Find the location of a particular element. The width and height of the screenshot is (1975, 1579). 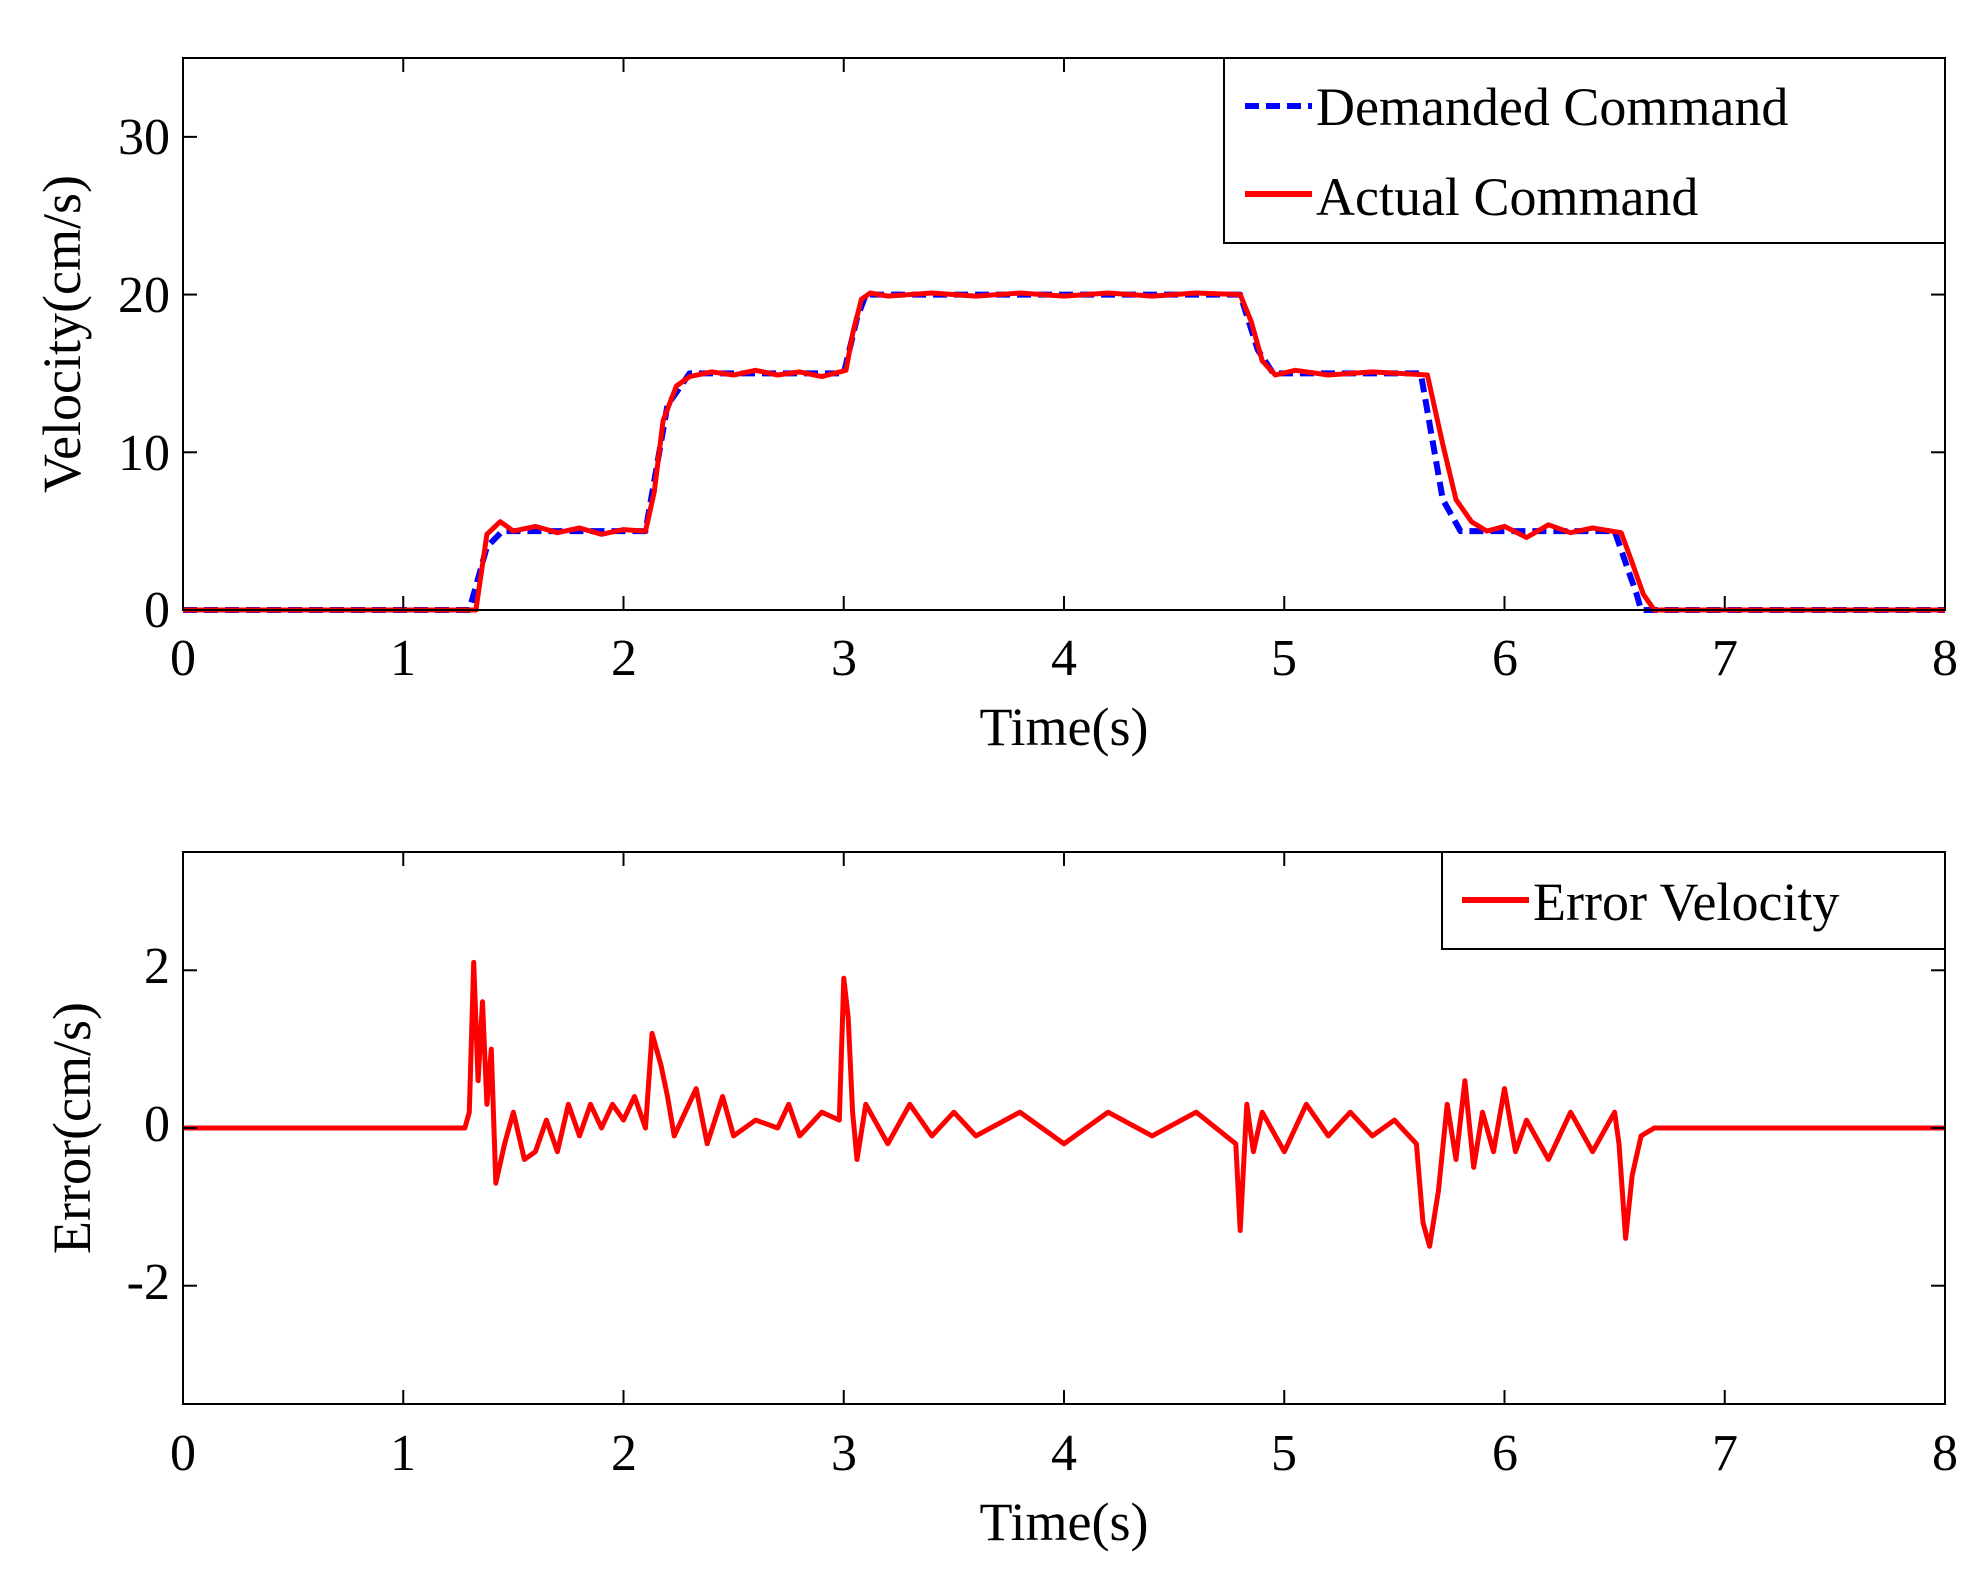

error-xtick-label-3: 3 is located at coordinates (844, 1453).